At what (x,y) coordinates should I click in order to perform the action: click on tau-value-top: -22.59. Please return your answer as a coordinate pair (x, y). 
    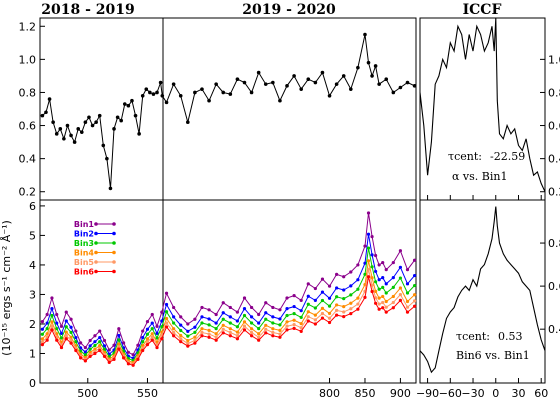
    Looking at the image, I should click on (507, 156).